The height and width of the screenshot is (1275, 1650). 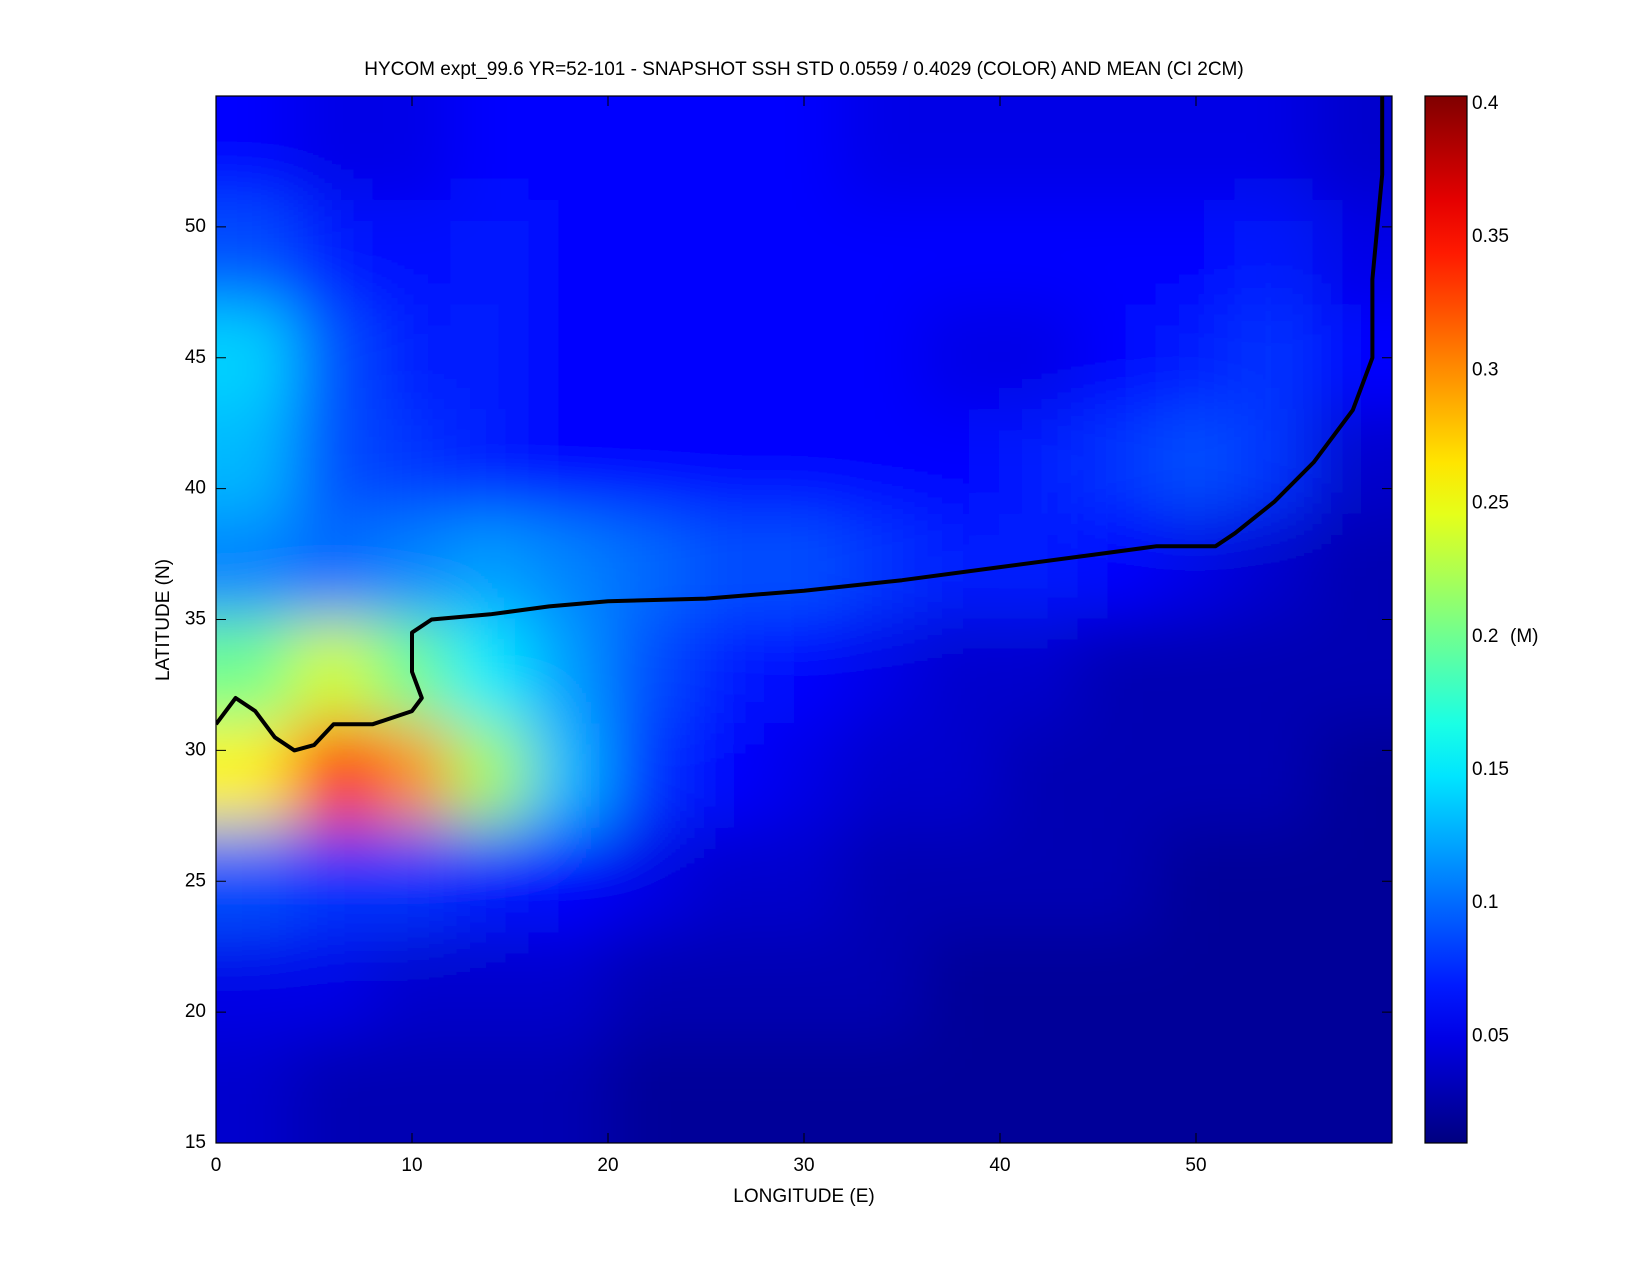 What do you see at coordinates (1195, 1165) in the screenshot?
I see `x-tick-label: 50` at bounding box center [1195, 1165].